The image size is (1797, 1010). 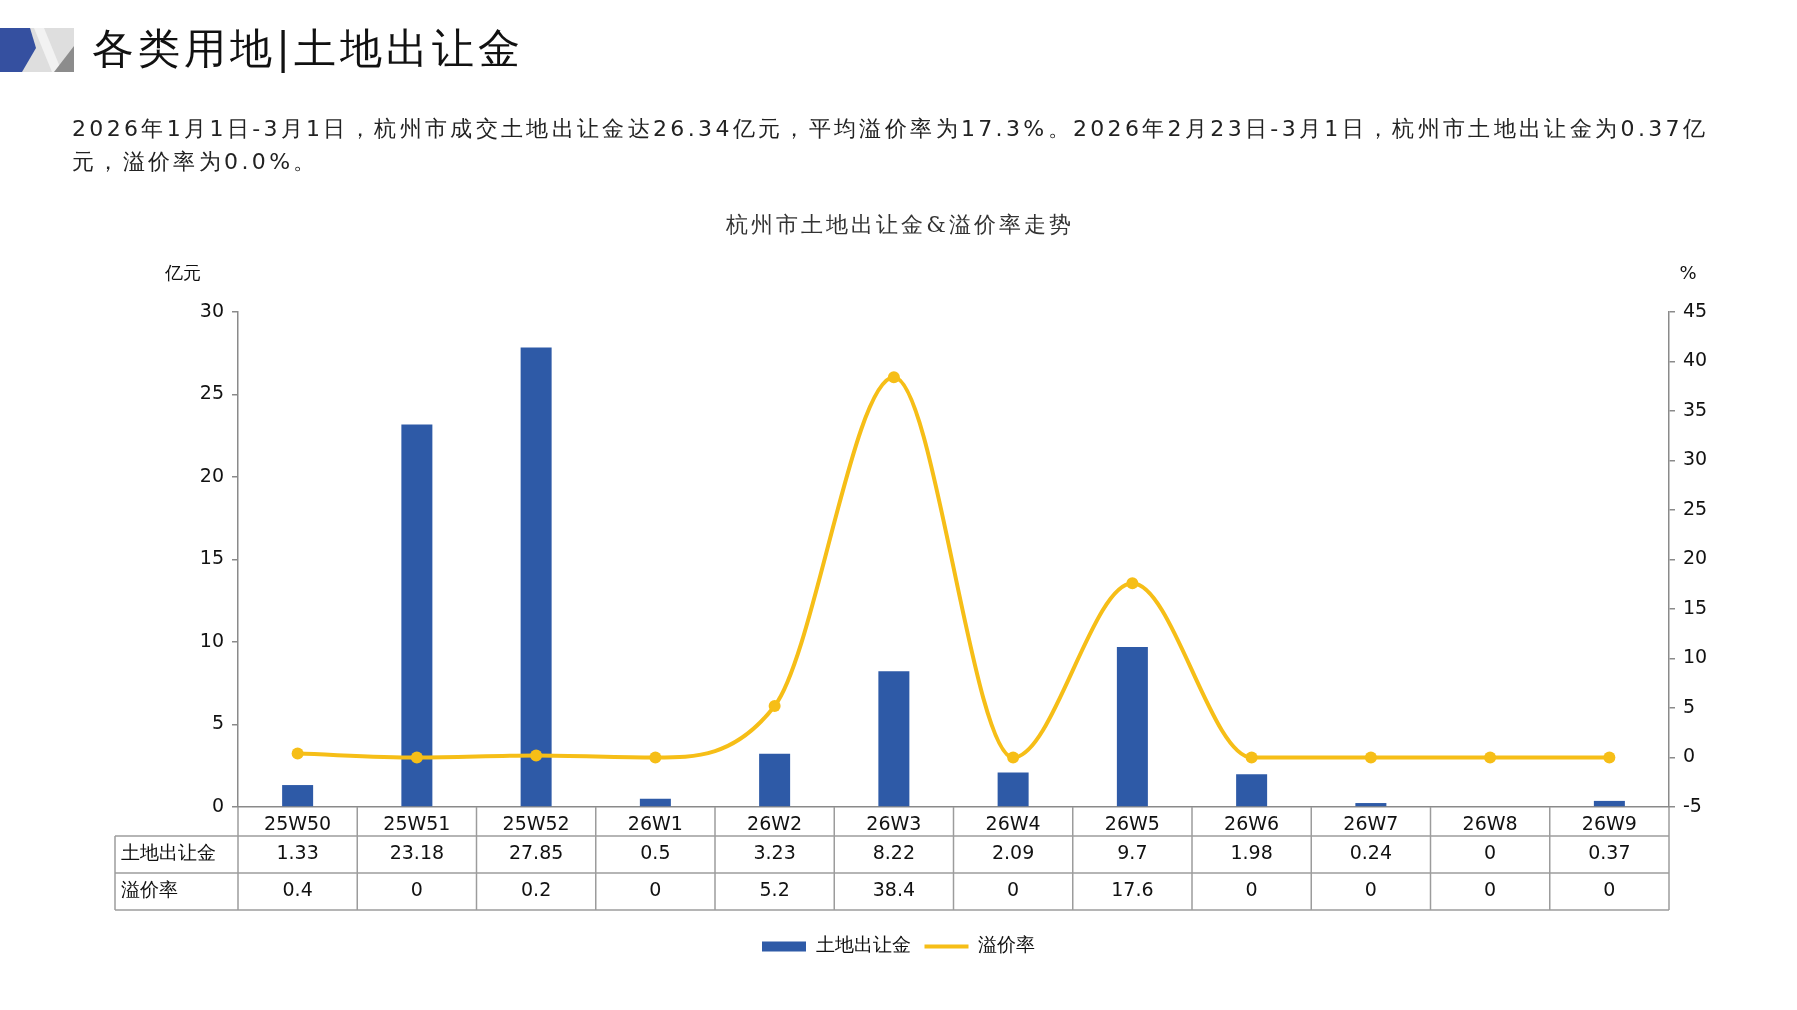 What do you see at coordinates (1695, 656) in the screenshot?
I see `y2-tick-label: 10` at bounding box center [1695, 656].